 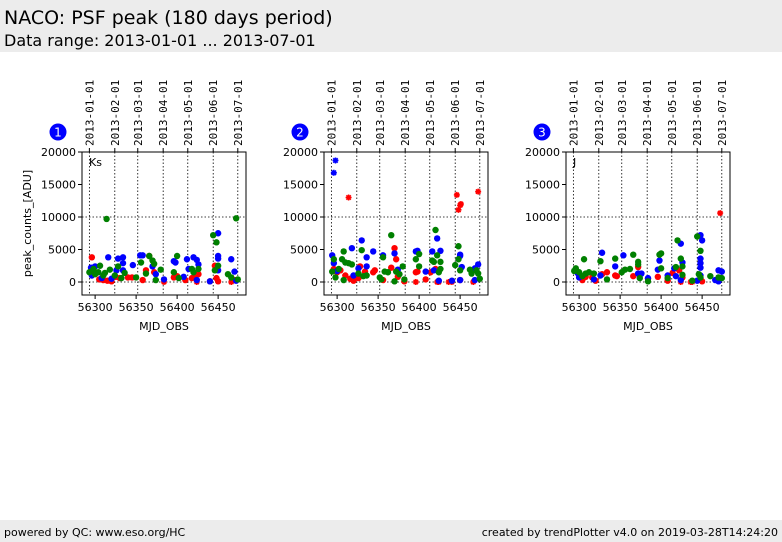 What do you see at coordinates (542, 217) in the screenshot?
I see `y-tick-label: 10000` at bounding box center [542, 217].